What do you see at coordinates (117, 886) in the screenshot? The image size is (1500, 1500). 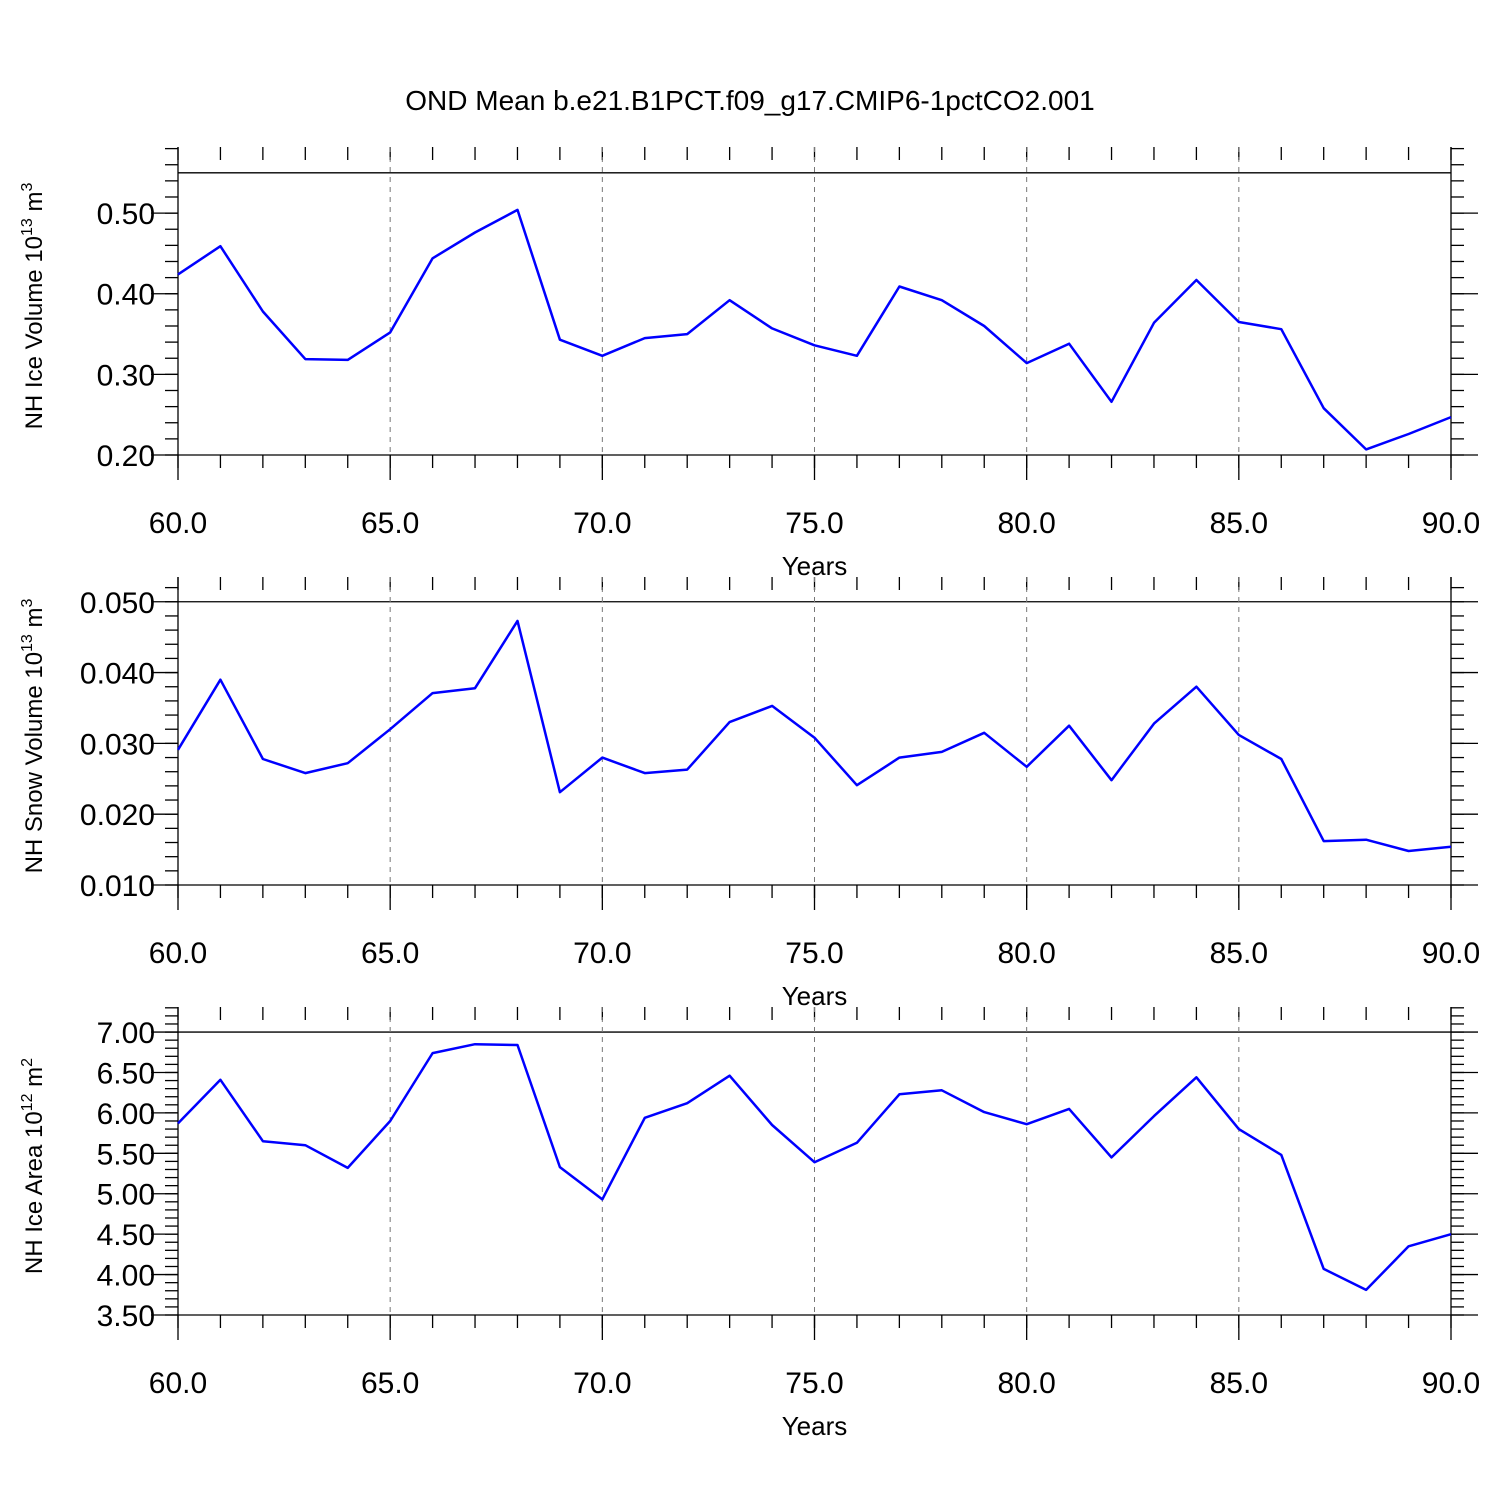 I see `y-tick-label: 0.010` at bounding box center [117, 886].